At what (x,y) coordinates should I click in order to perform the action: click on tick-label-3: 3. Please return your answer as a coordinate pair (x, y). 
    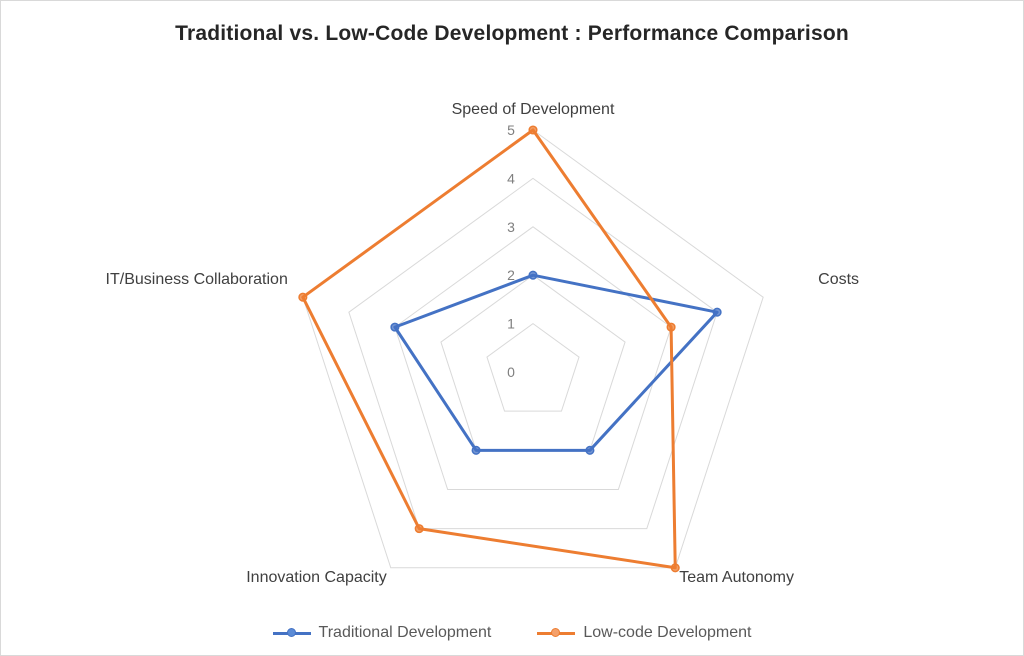
    Looking at the image, I should click on (511, 227).